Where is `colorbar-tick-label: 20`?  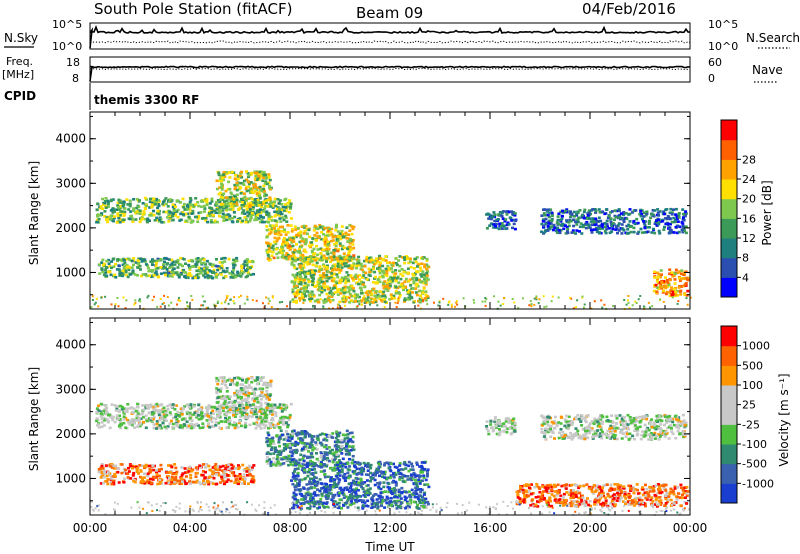 colorbar-tick-label: 20 is located at coordinates (749, 199).